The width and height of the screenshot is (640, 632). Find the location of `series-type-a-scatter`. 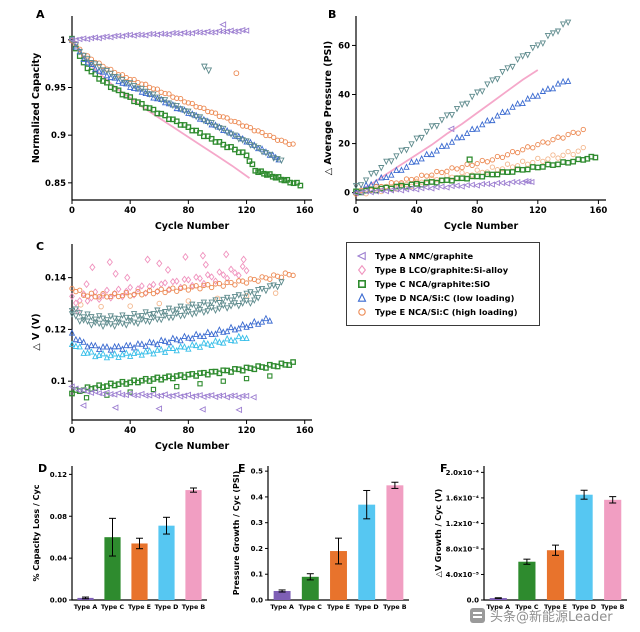

series-type-a-scatter is located at coordinates (168, 403).